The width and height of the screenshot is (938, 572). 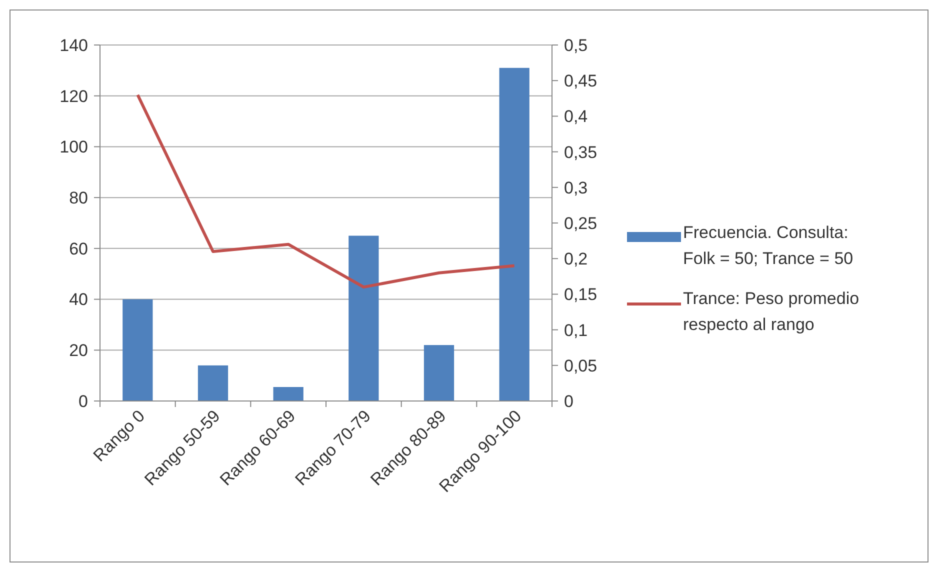 I want to click on line-series, so click(x=326, y=191).